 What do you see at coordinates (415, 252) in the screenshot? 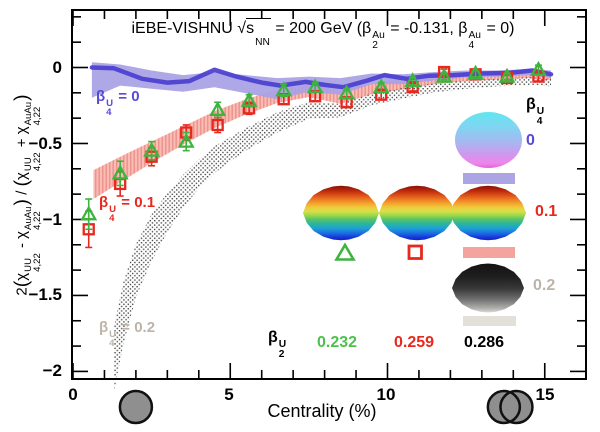
I see `legend-square-marker` at bounding box center [415, 252].